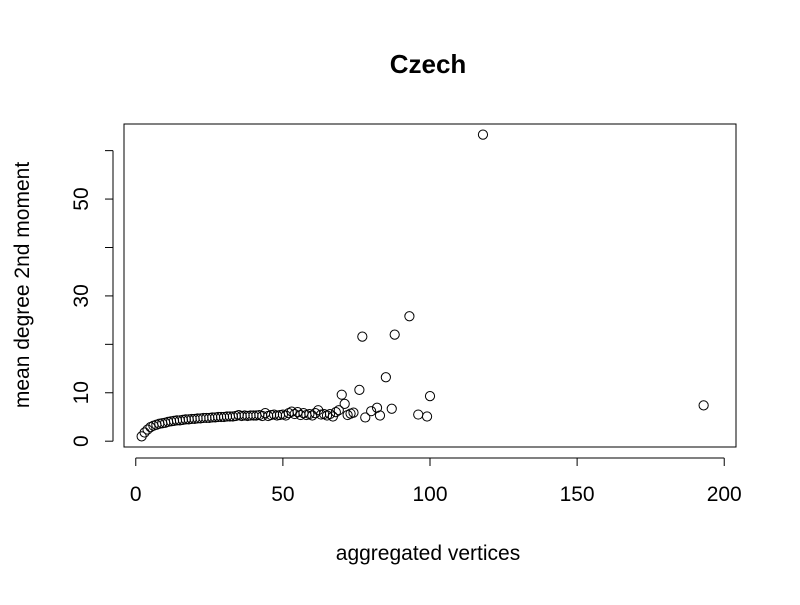  What do you see at coordinates (429, 494) in the screenshot?
I see `x-tick-label: 100` at bounding box center [429, 494].